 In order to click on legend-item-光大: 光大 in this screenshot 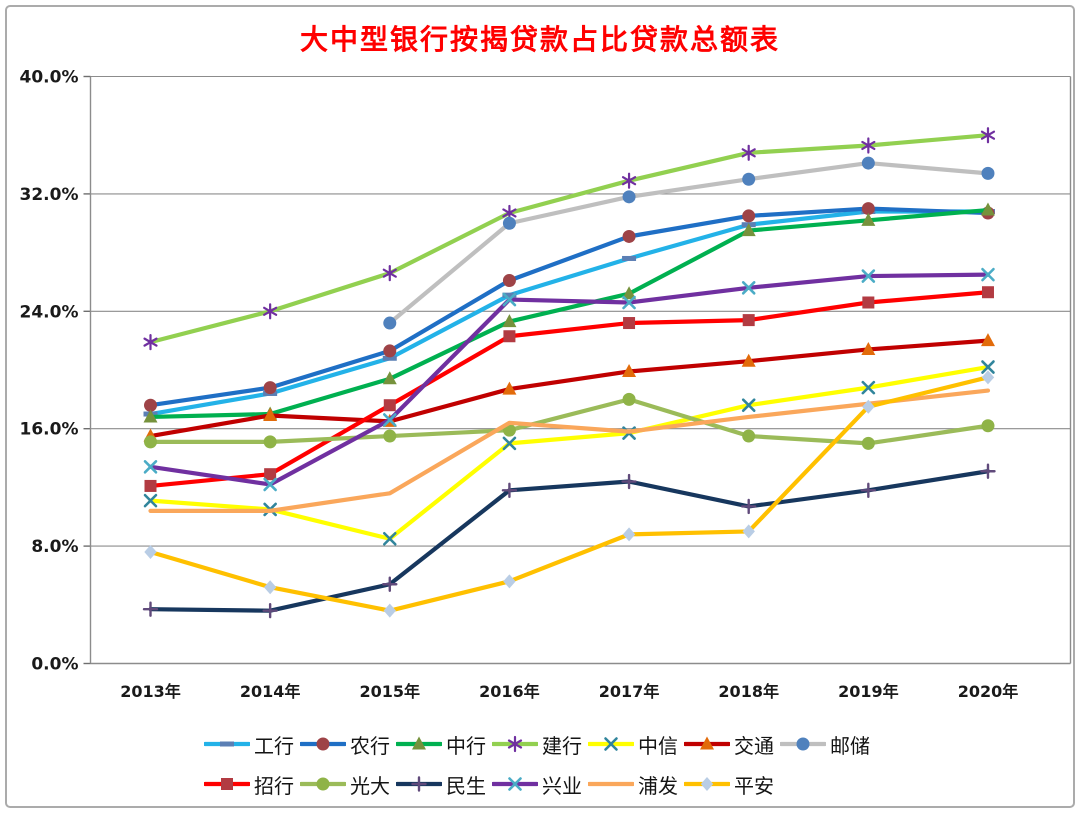, I will do `click(347, 784)`.